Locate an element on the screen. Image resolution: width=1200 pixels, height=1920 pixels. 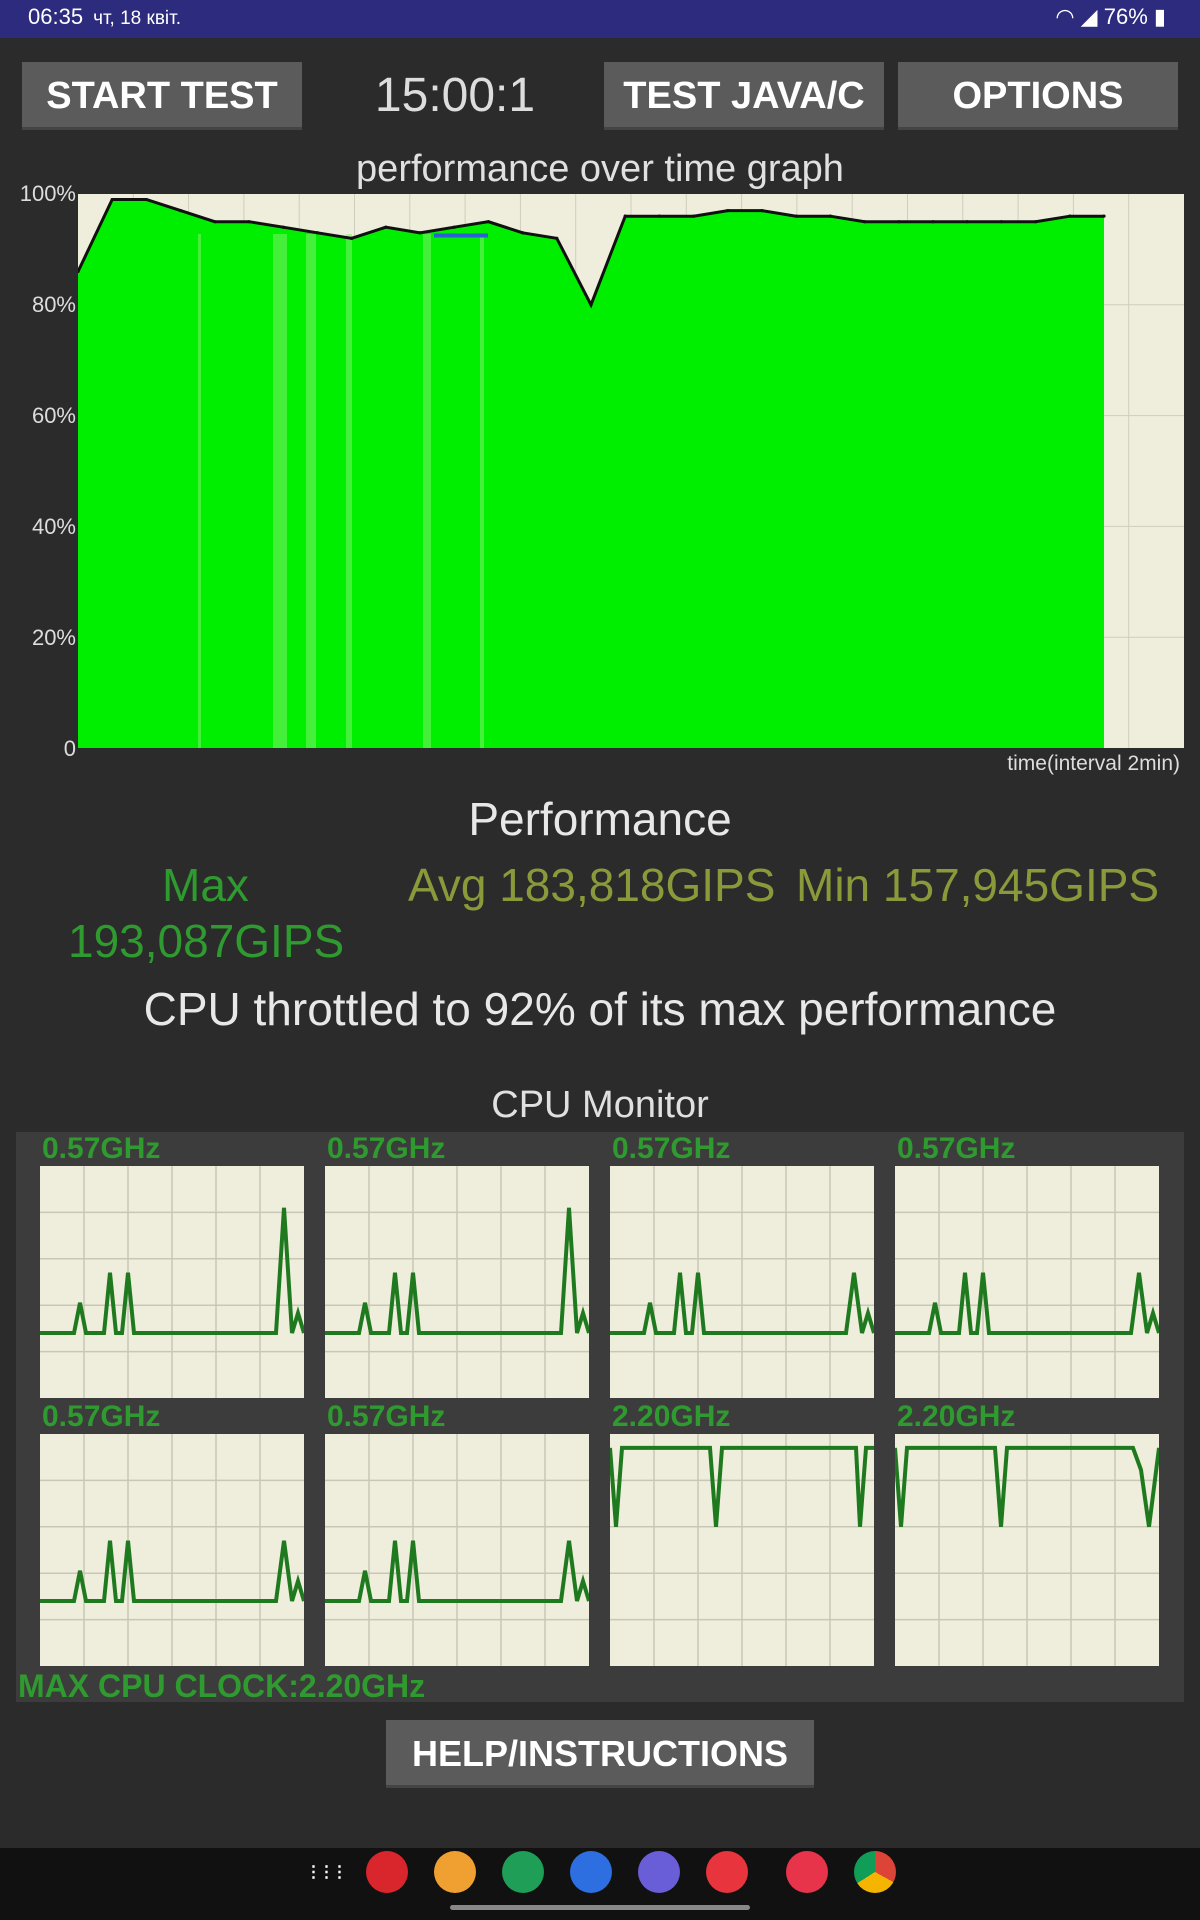
max-value: 193,087GIPS is located at coordinates (206, 941).